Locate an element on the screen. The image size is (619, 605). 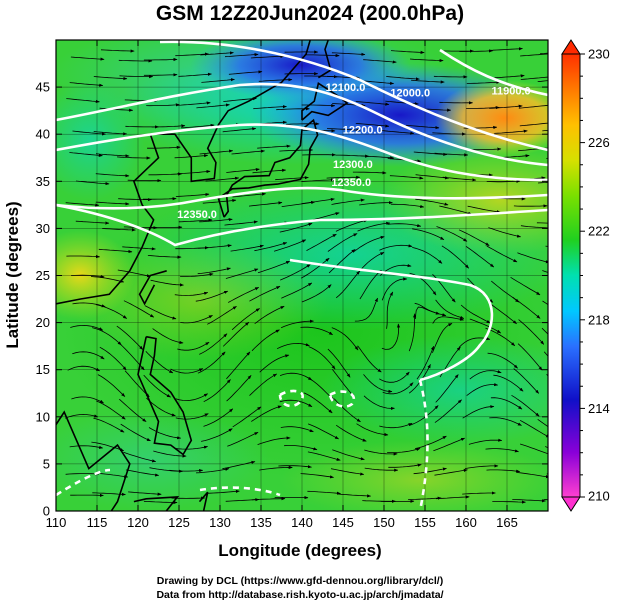
colorbar-tick-label: 226 is located at coordinates (599, 142).